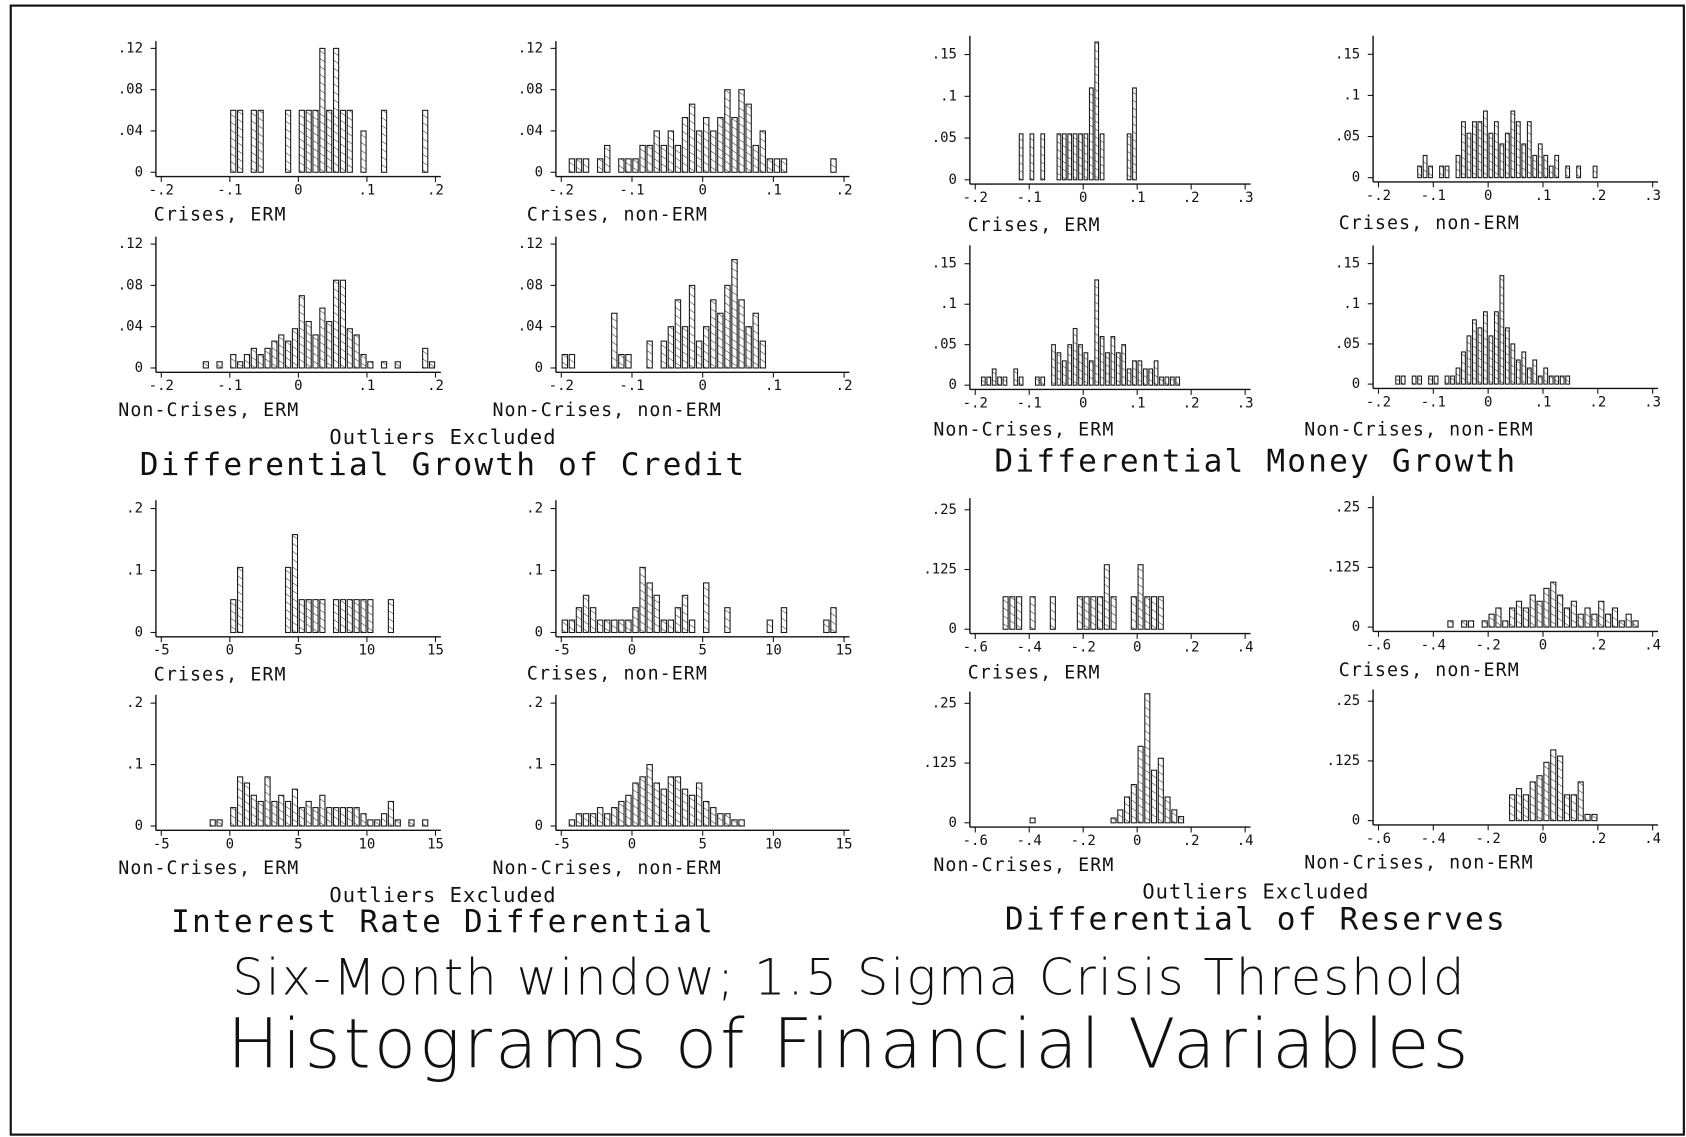 This screenshot has height=1137, width=1686. I want to click on x-tick-label: 10, so click(367, 651).